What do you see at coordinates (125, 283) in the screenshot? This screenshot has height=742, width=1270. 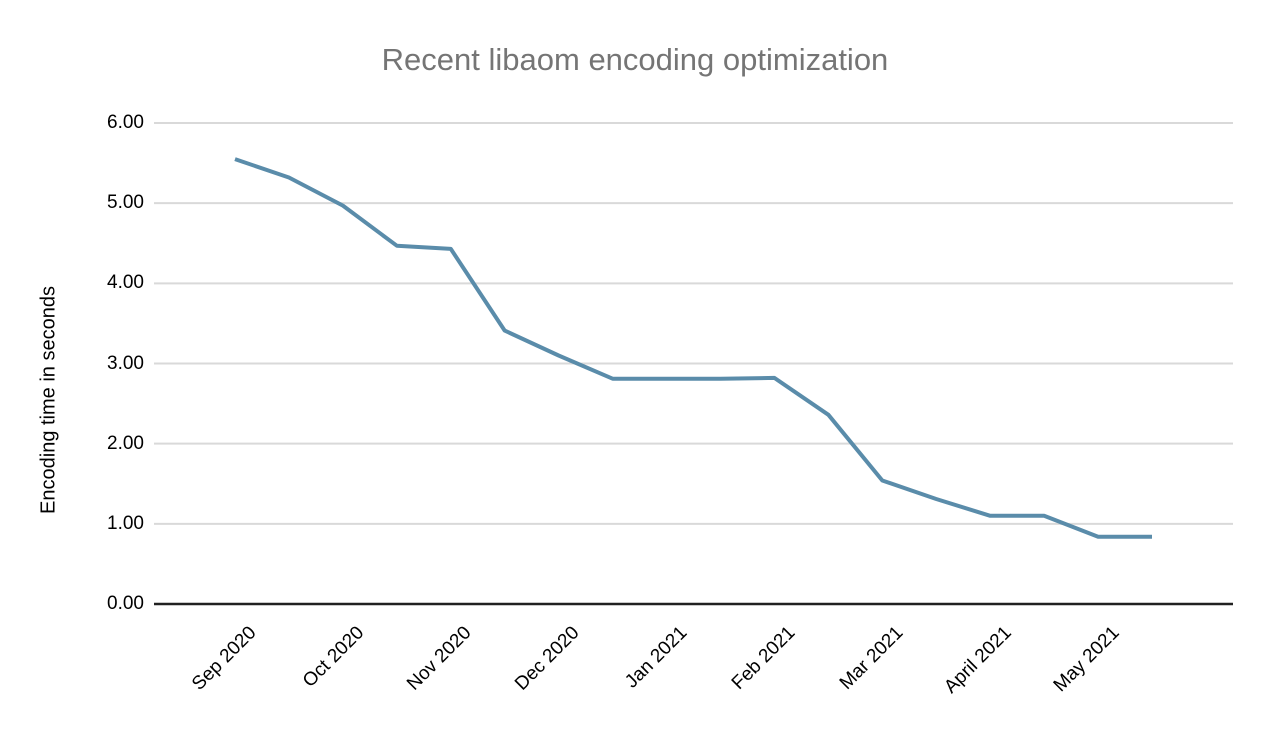 I see `y-tick-label: 4.00` at bounding box center [125, 283].